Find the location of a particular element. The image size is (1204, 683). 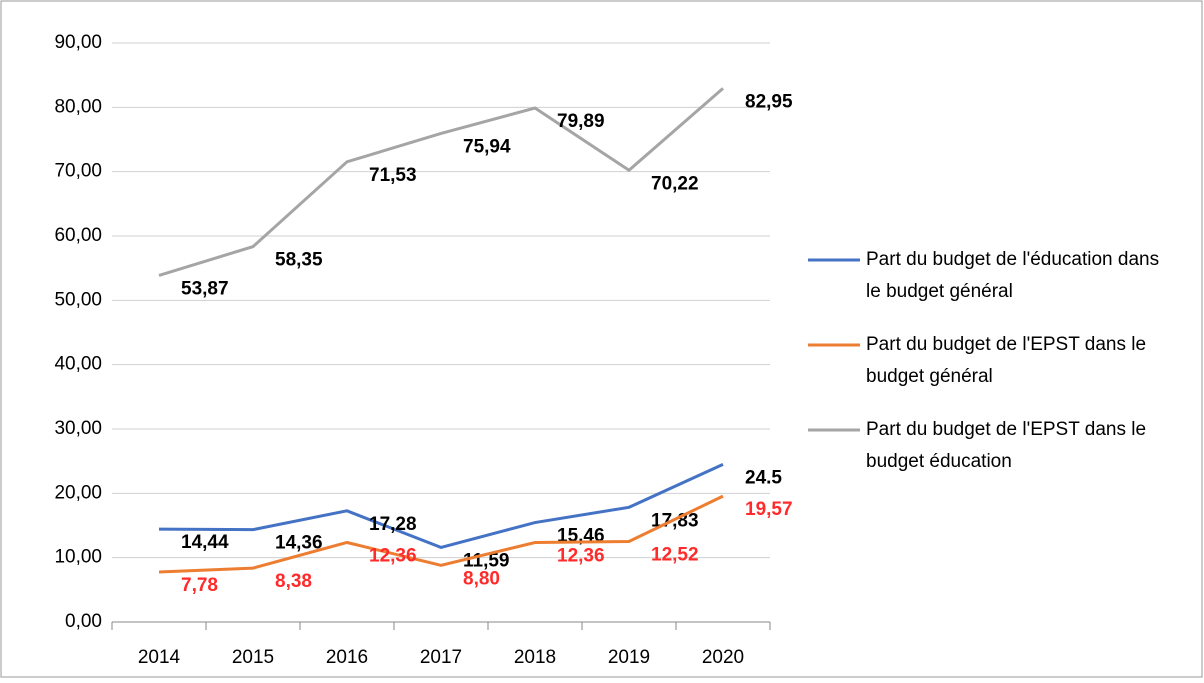

y-tick-label: 50,00 is located at coordinates (78, 299).